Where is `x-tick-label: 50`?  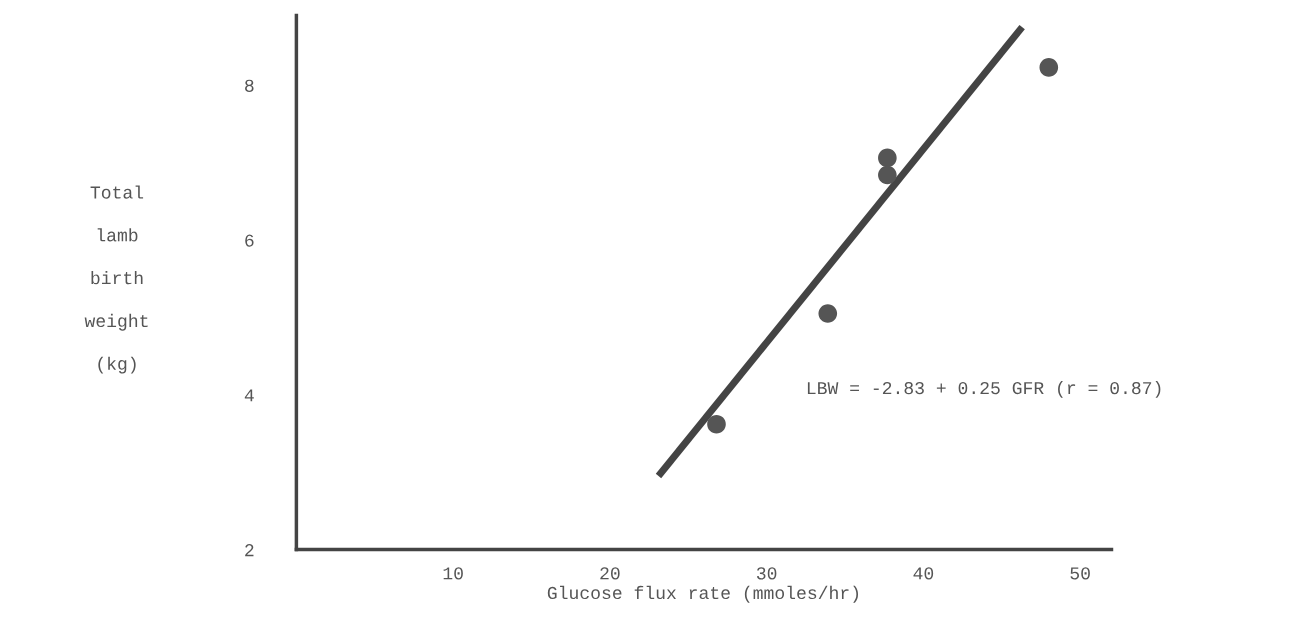
x-tick-label: 50 is located at coordinates (1080, 573).